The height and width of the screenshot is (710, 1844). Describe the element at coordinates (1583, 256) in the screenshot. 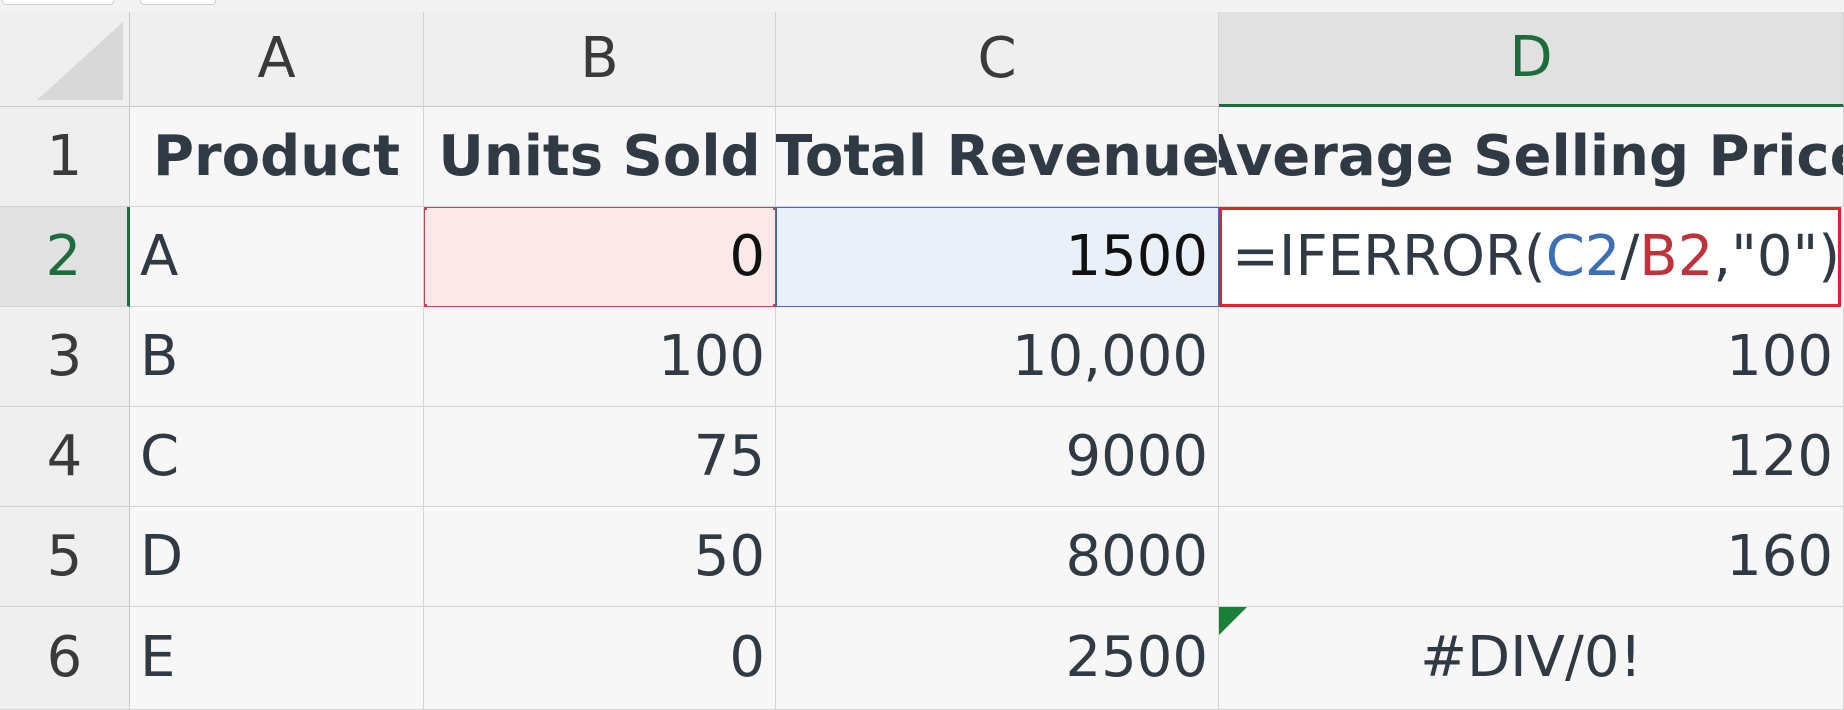

I see `formula-ref-c2: C2` at that location.